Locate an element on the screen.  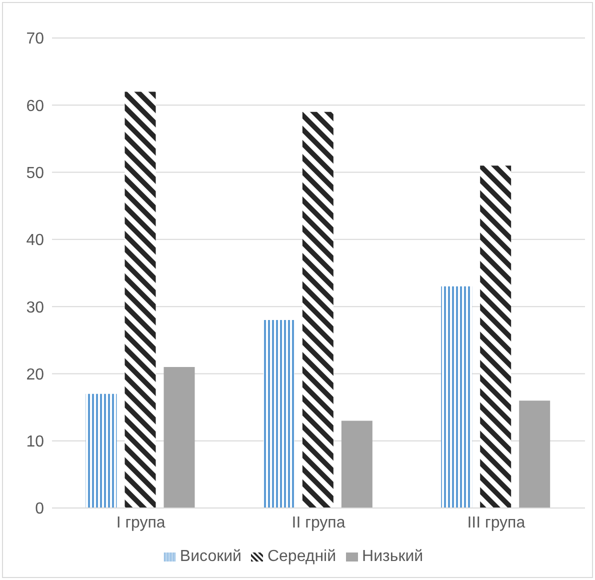
y-tick-label: 30 is located at coordinates (35, 307).